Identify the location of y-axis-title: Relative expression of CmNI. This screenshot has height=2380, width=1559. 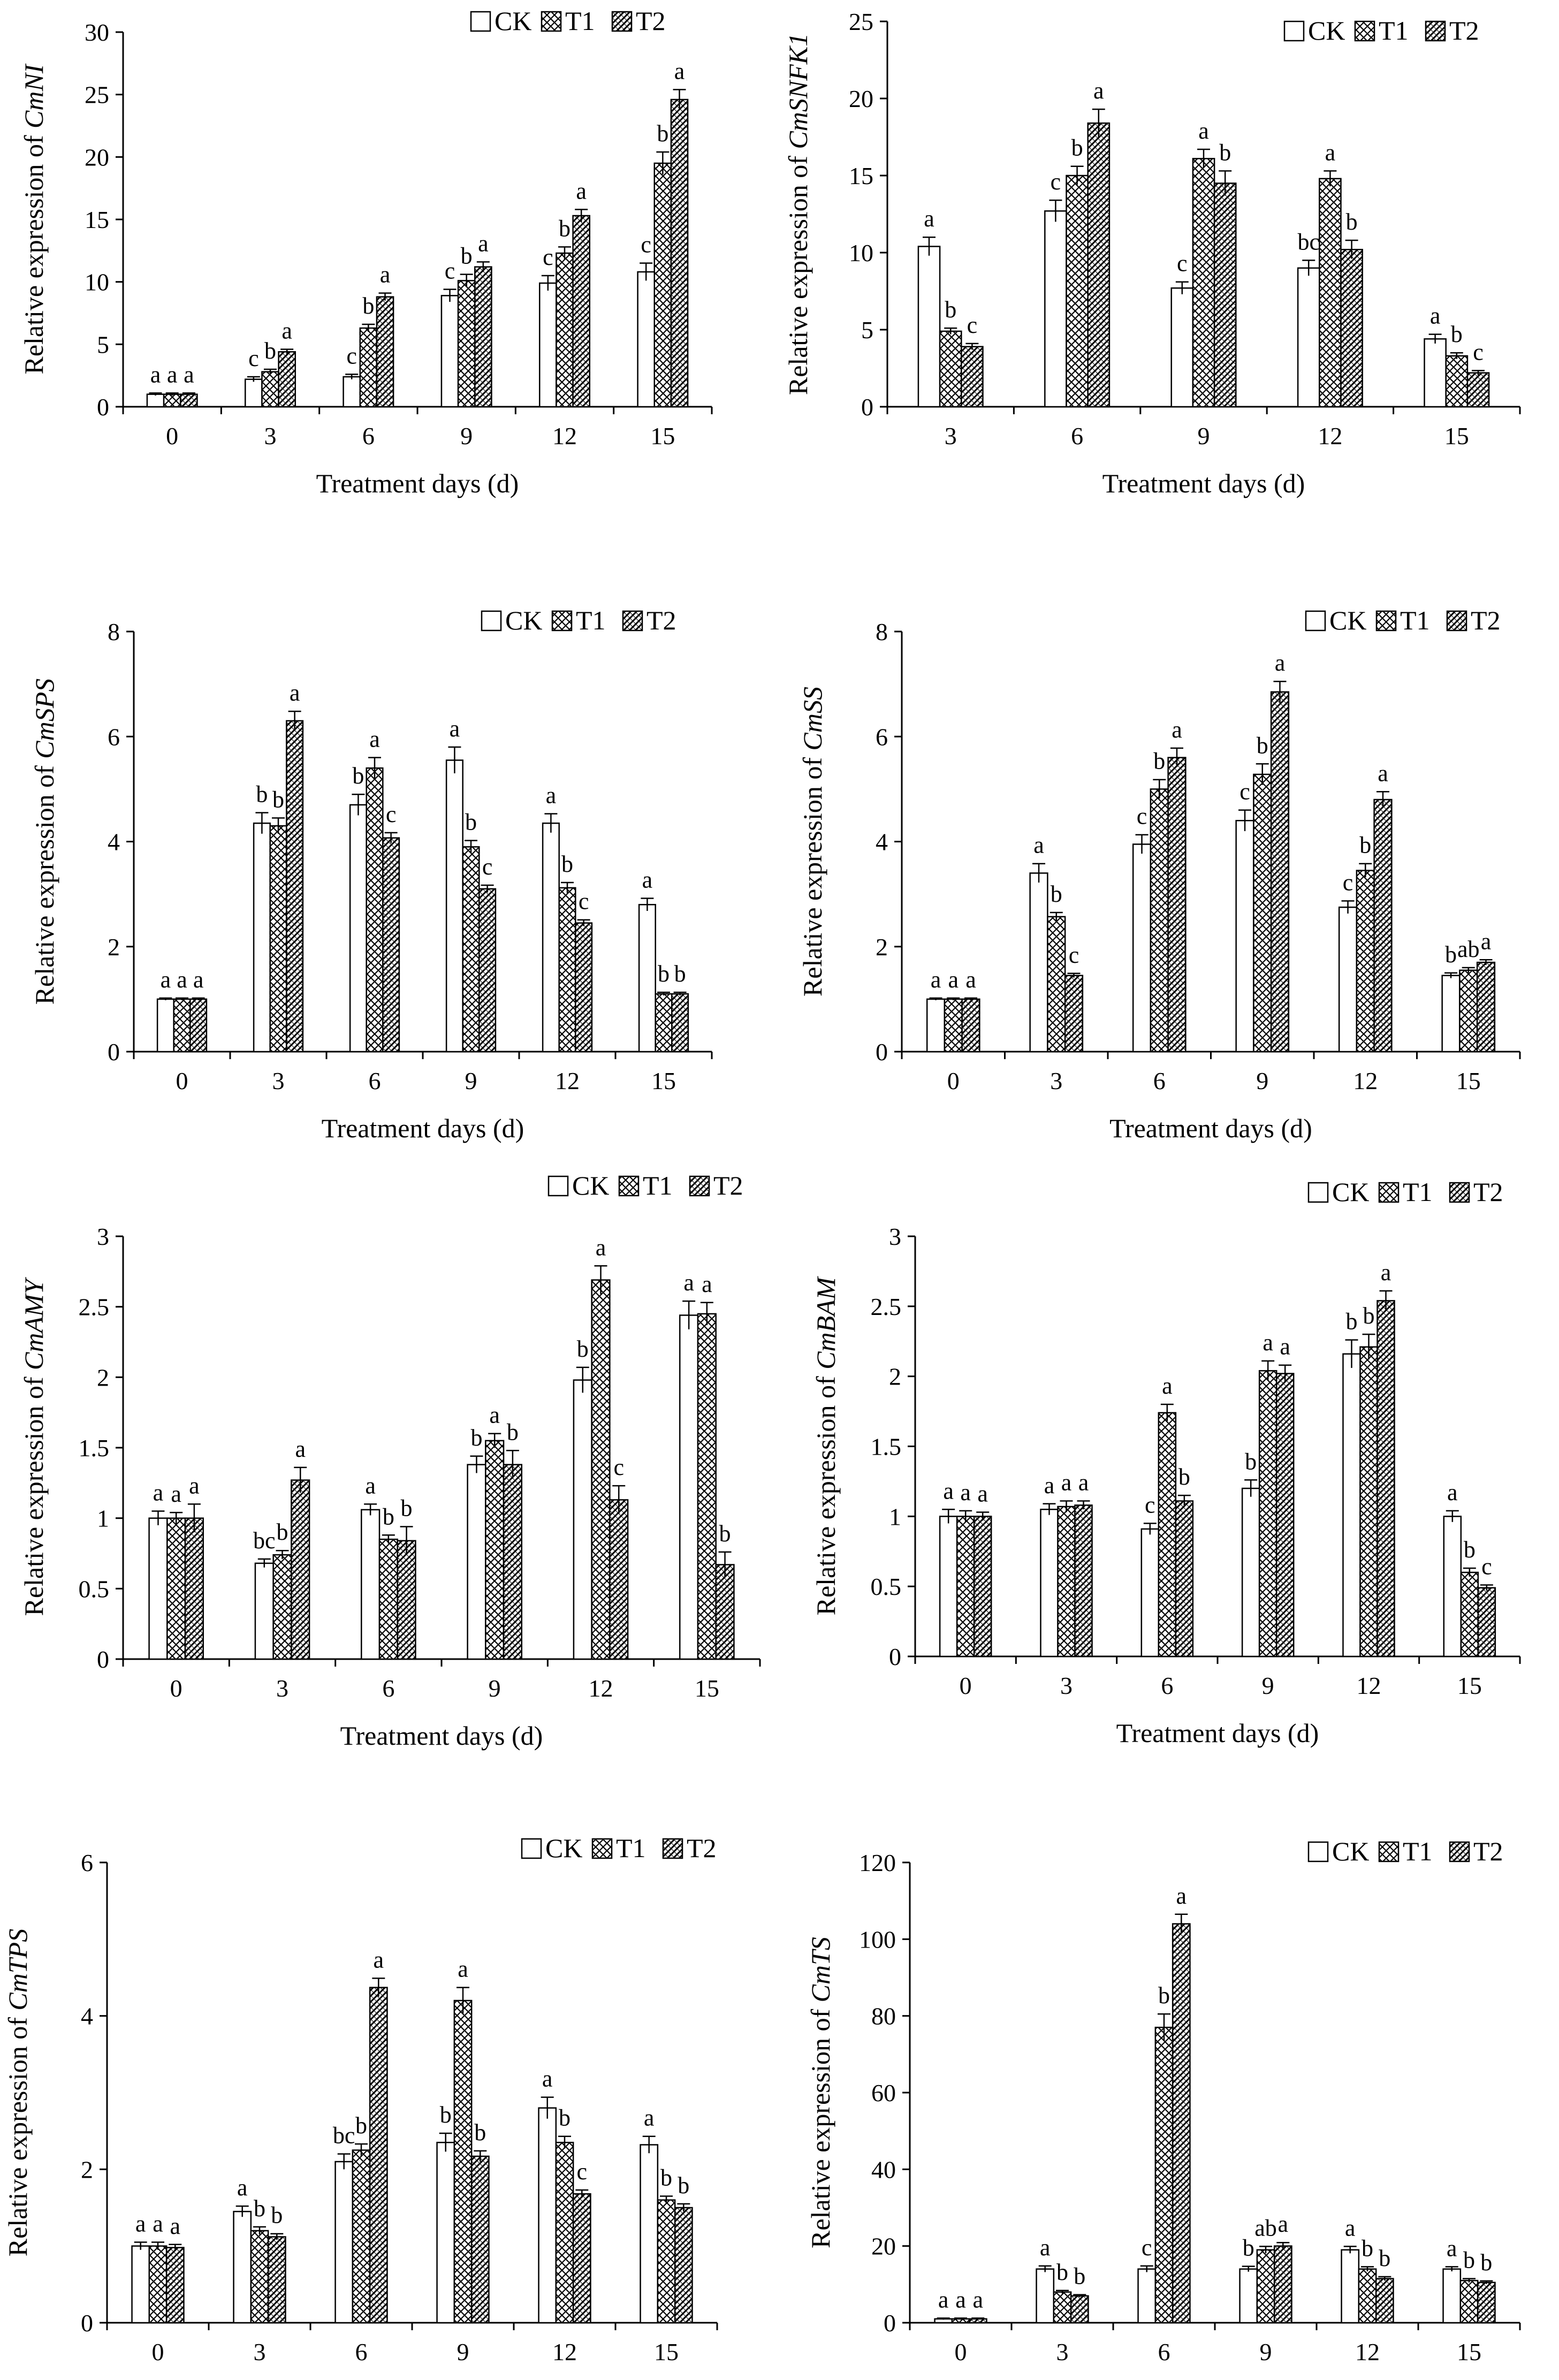
(34, 218).